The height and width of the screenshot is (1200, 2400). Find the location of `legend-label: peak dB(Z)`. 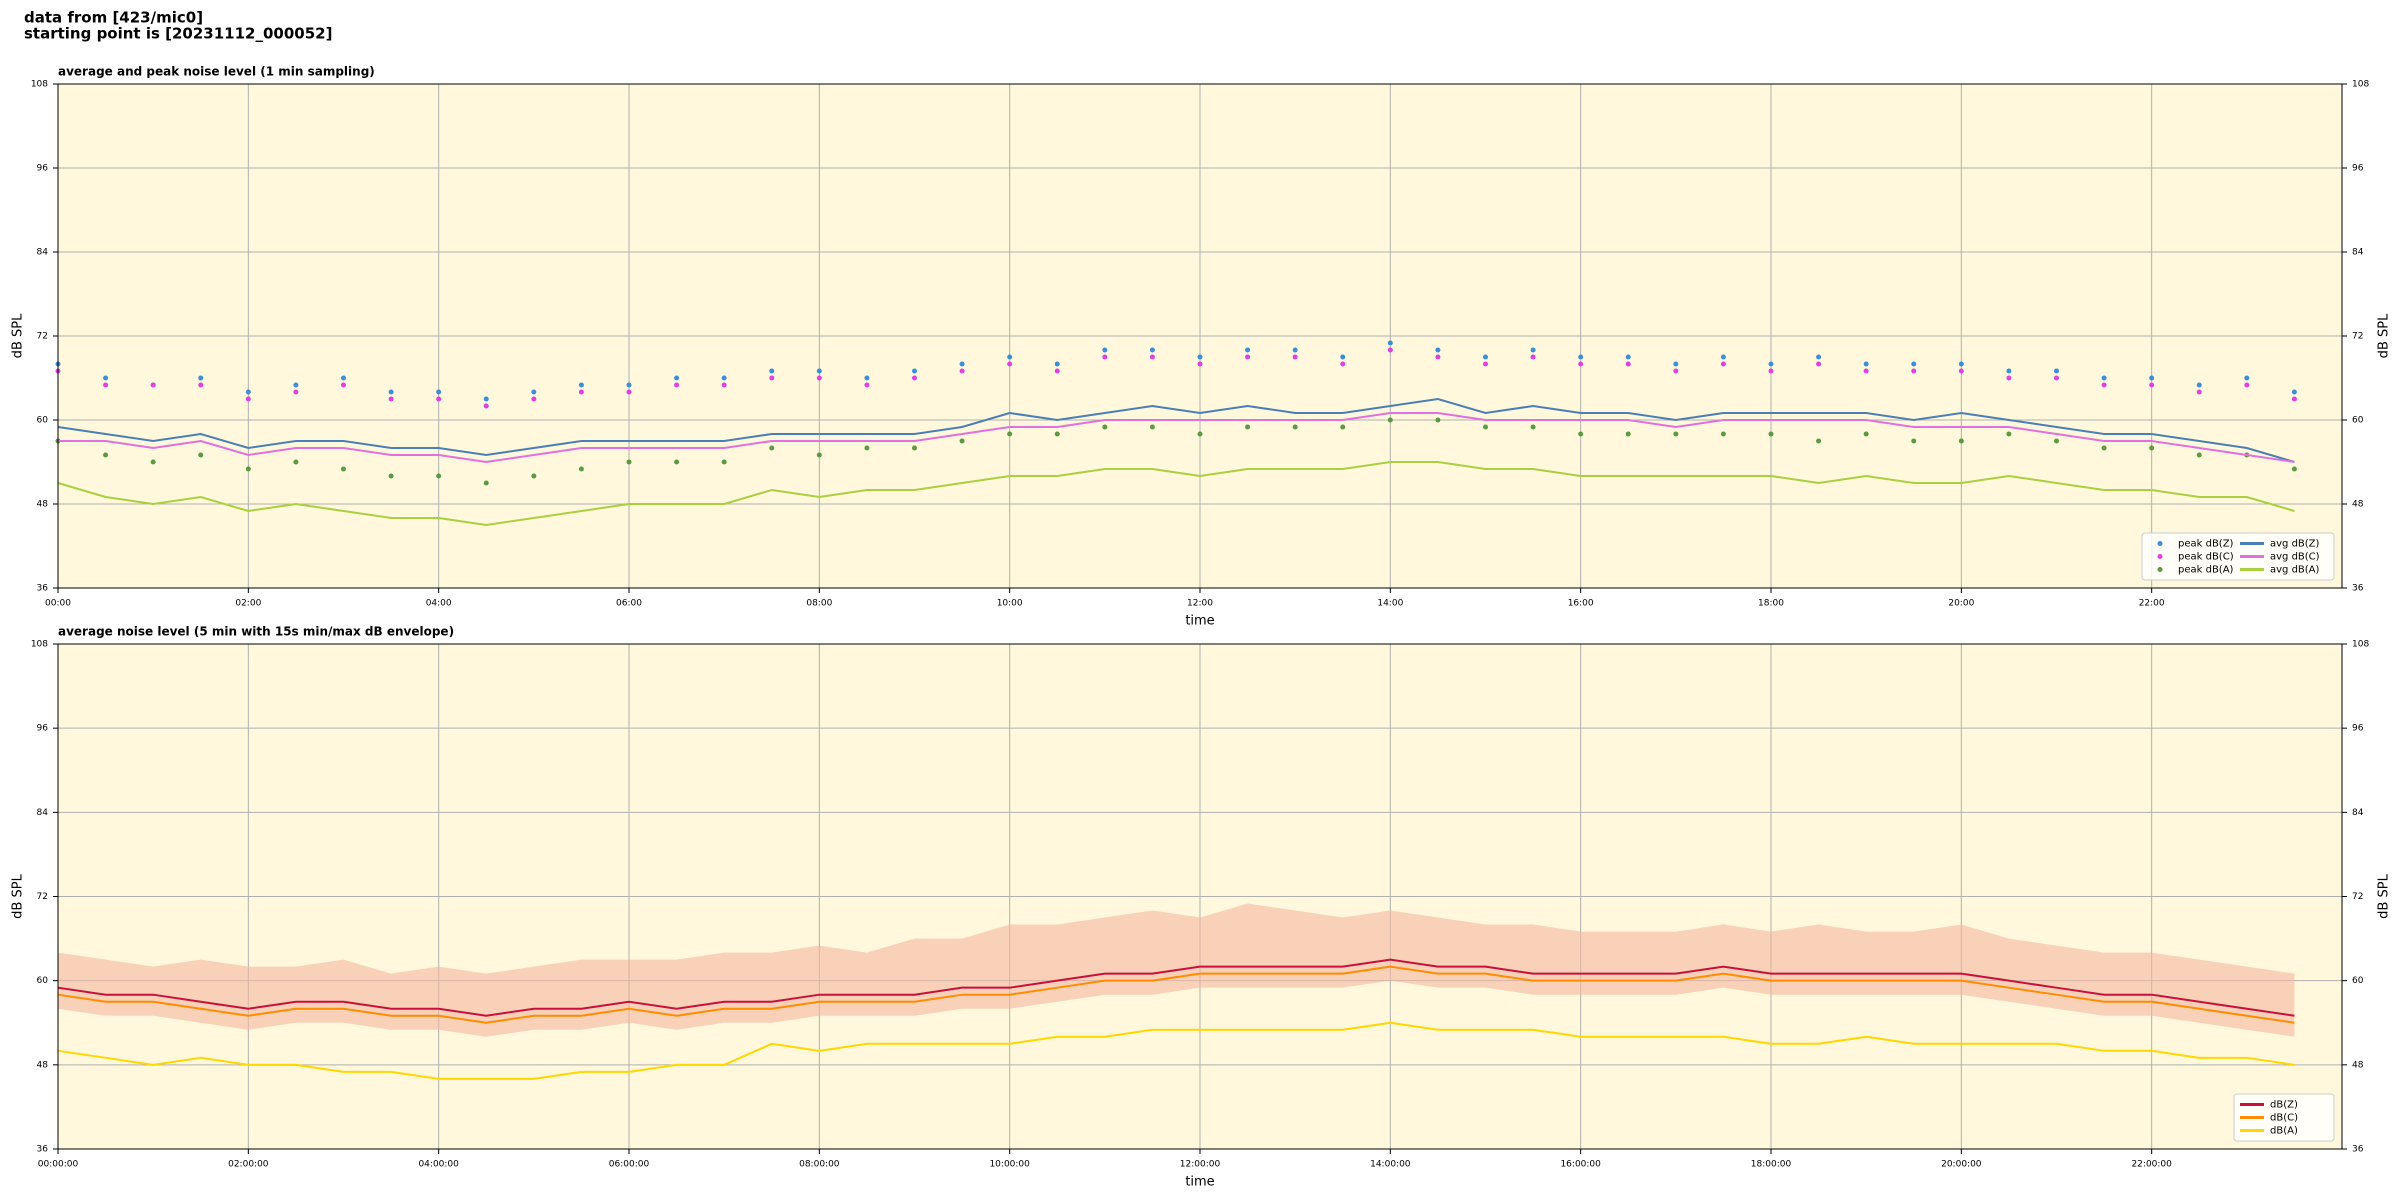

legend-label: peak dB(Z) is located at coordinates (2206, 544).